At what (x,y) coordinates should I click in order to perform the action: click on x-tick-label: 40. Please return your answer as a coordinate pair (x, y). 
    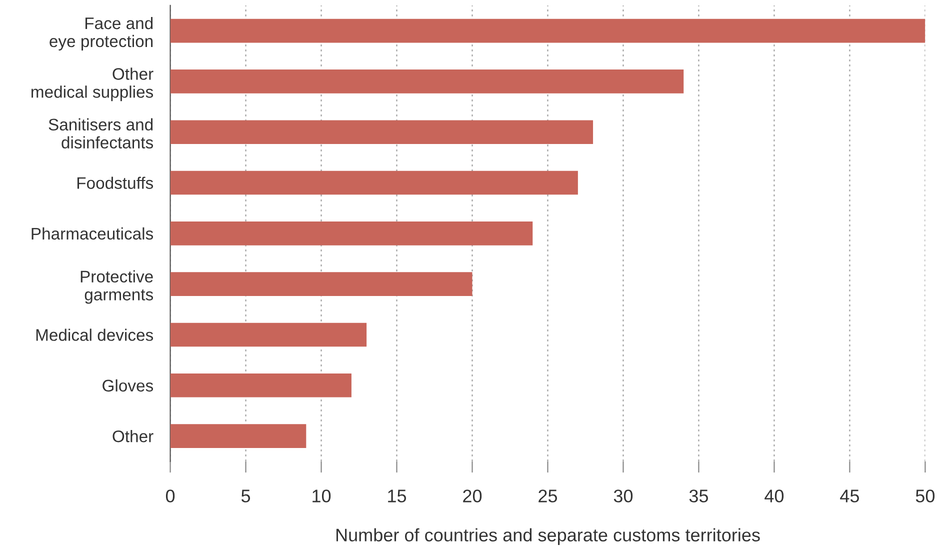
    Looking at the image, I should click on (774, 496).